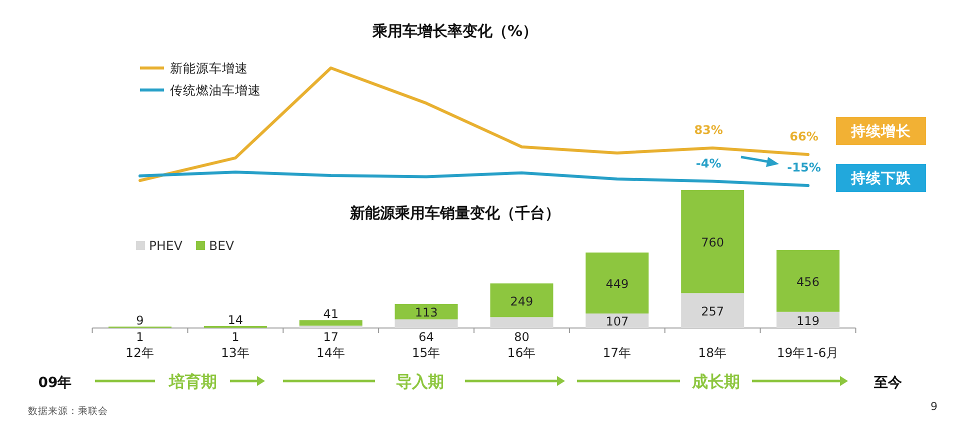 The image size is (960, 423). Describe the element at coordinates (808, 352) in the screenshot. I see `x-tick-label: 19年1-6月` at that location.